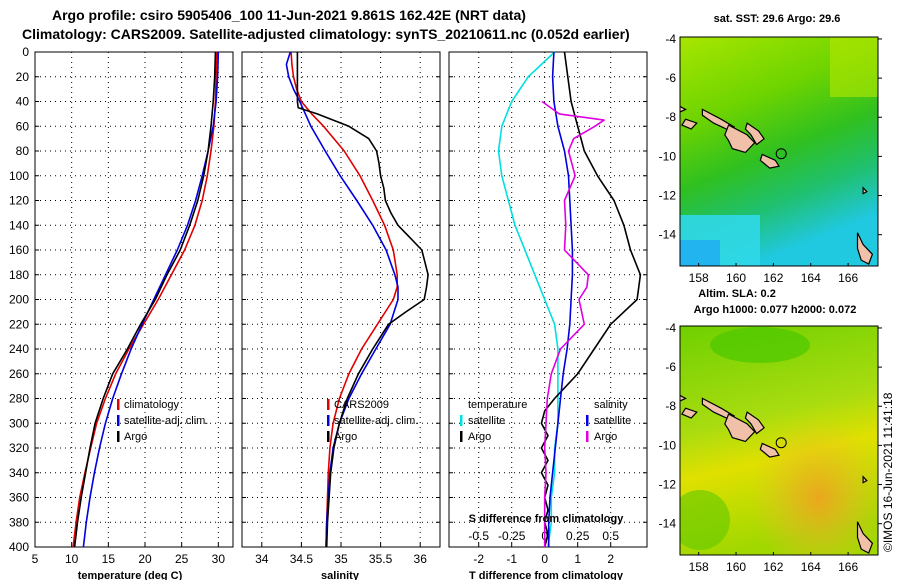 The width and height of the screenshot is (900, 580). I want to click on legend-swatch-s-satellite, so click(587, 420).